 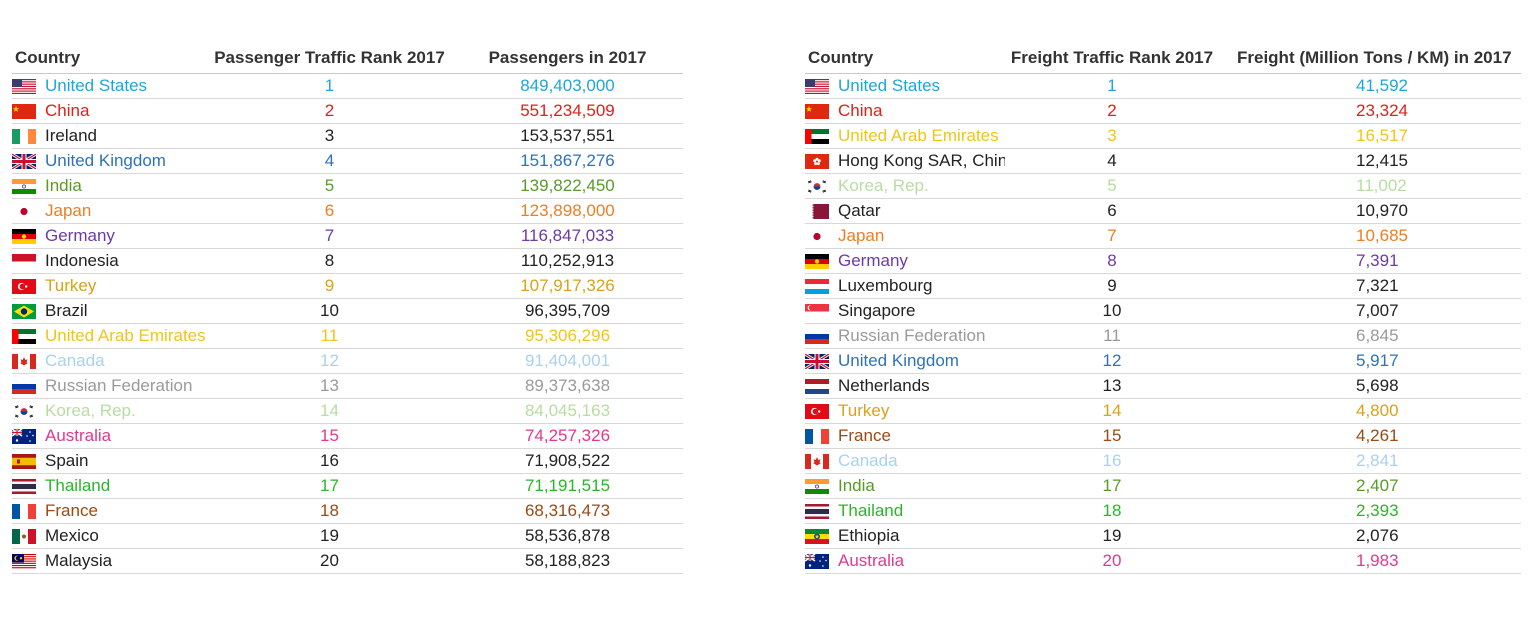 I want to click on de-flag-icon, so click(x=24, y=236).